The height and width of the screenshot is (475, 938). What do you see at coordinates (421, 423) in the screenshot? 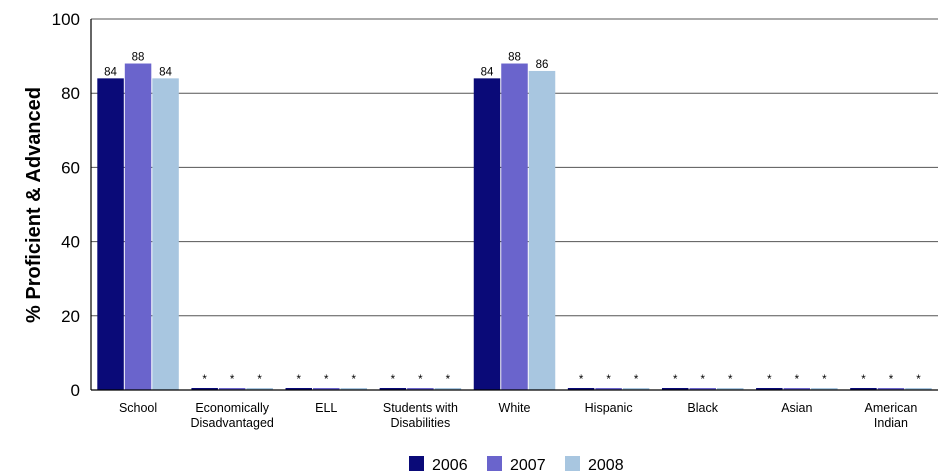
I see `x-category-label: Disabilities` at bounding box center [421, 423].